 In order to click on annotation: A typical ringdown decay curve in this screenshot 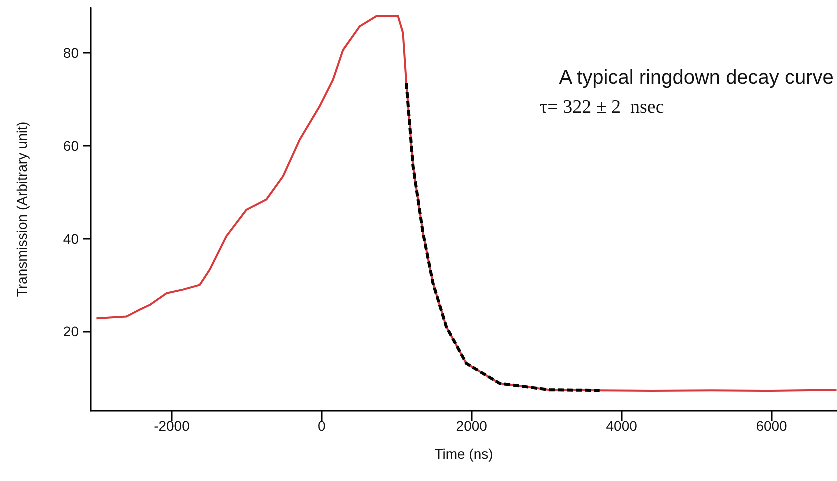, I will do `click(696, 78)`.